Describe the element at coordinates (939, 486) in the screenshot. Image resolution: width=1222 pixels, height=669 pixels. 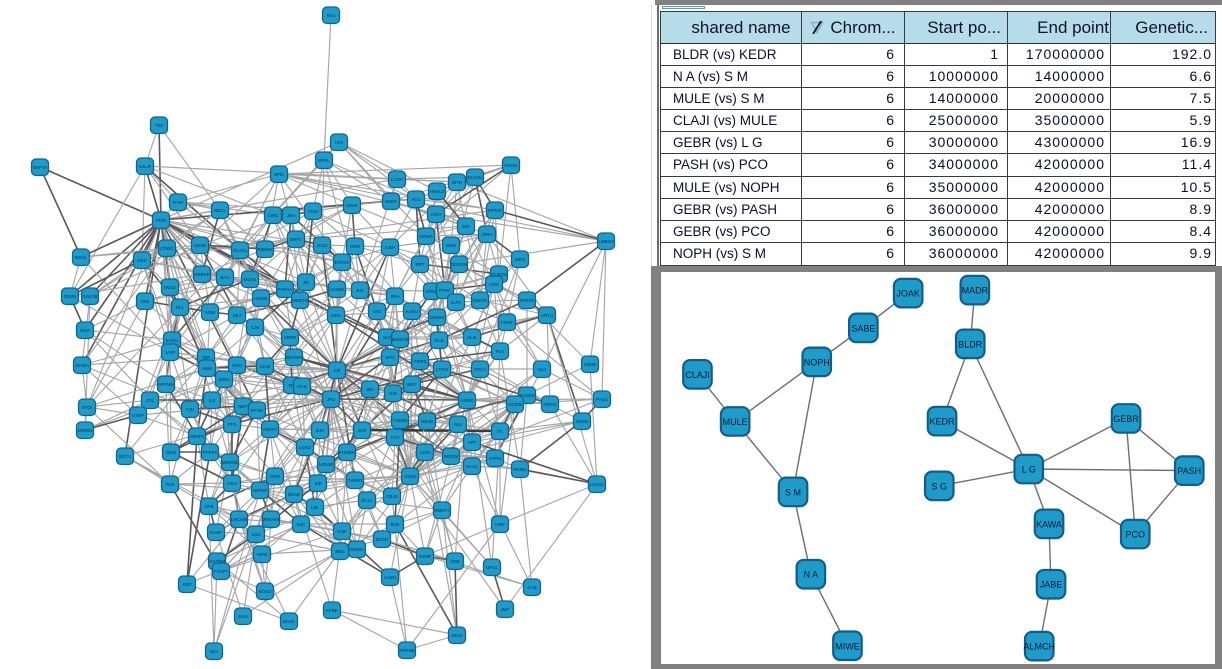
I see `svg-text: S G` at that location.